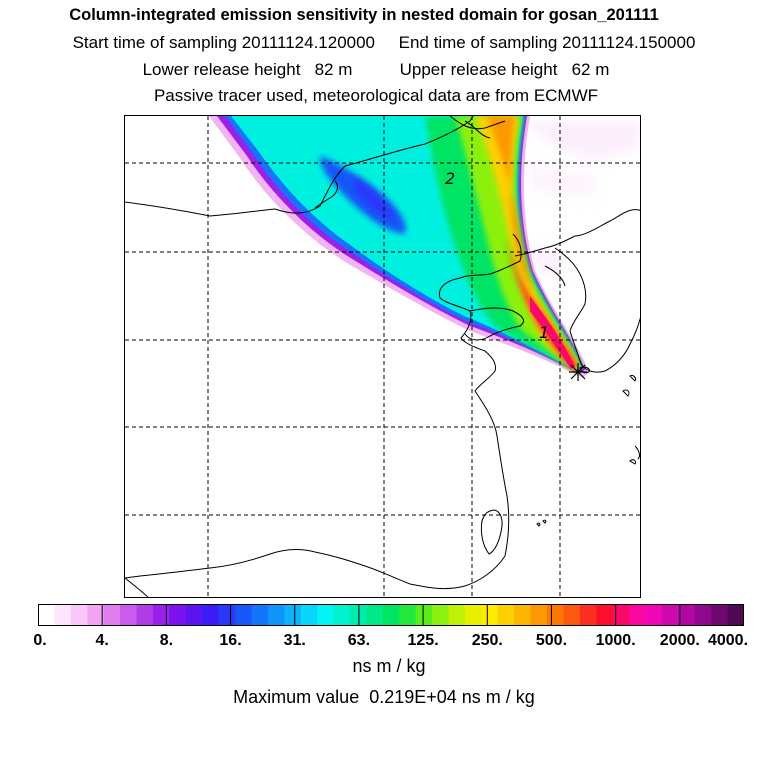 The image size is (768, 768). I want to click on colorbar-tick-label: 16., so click(230, 640).